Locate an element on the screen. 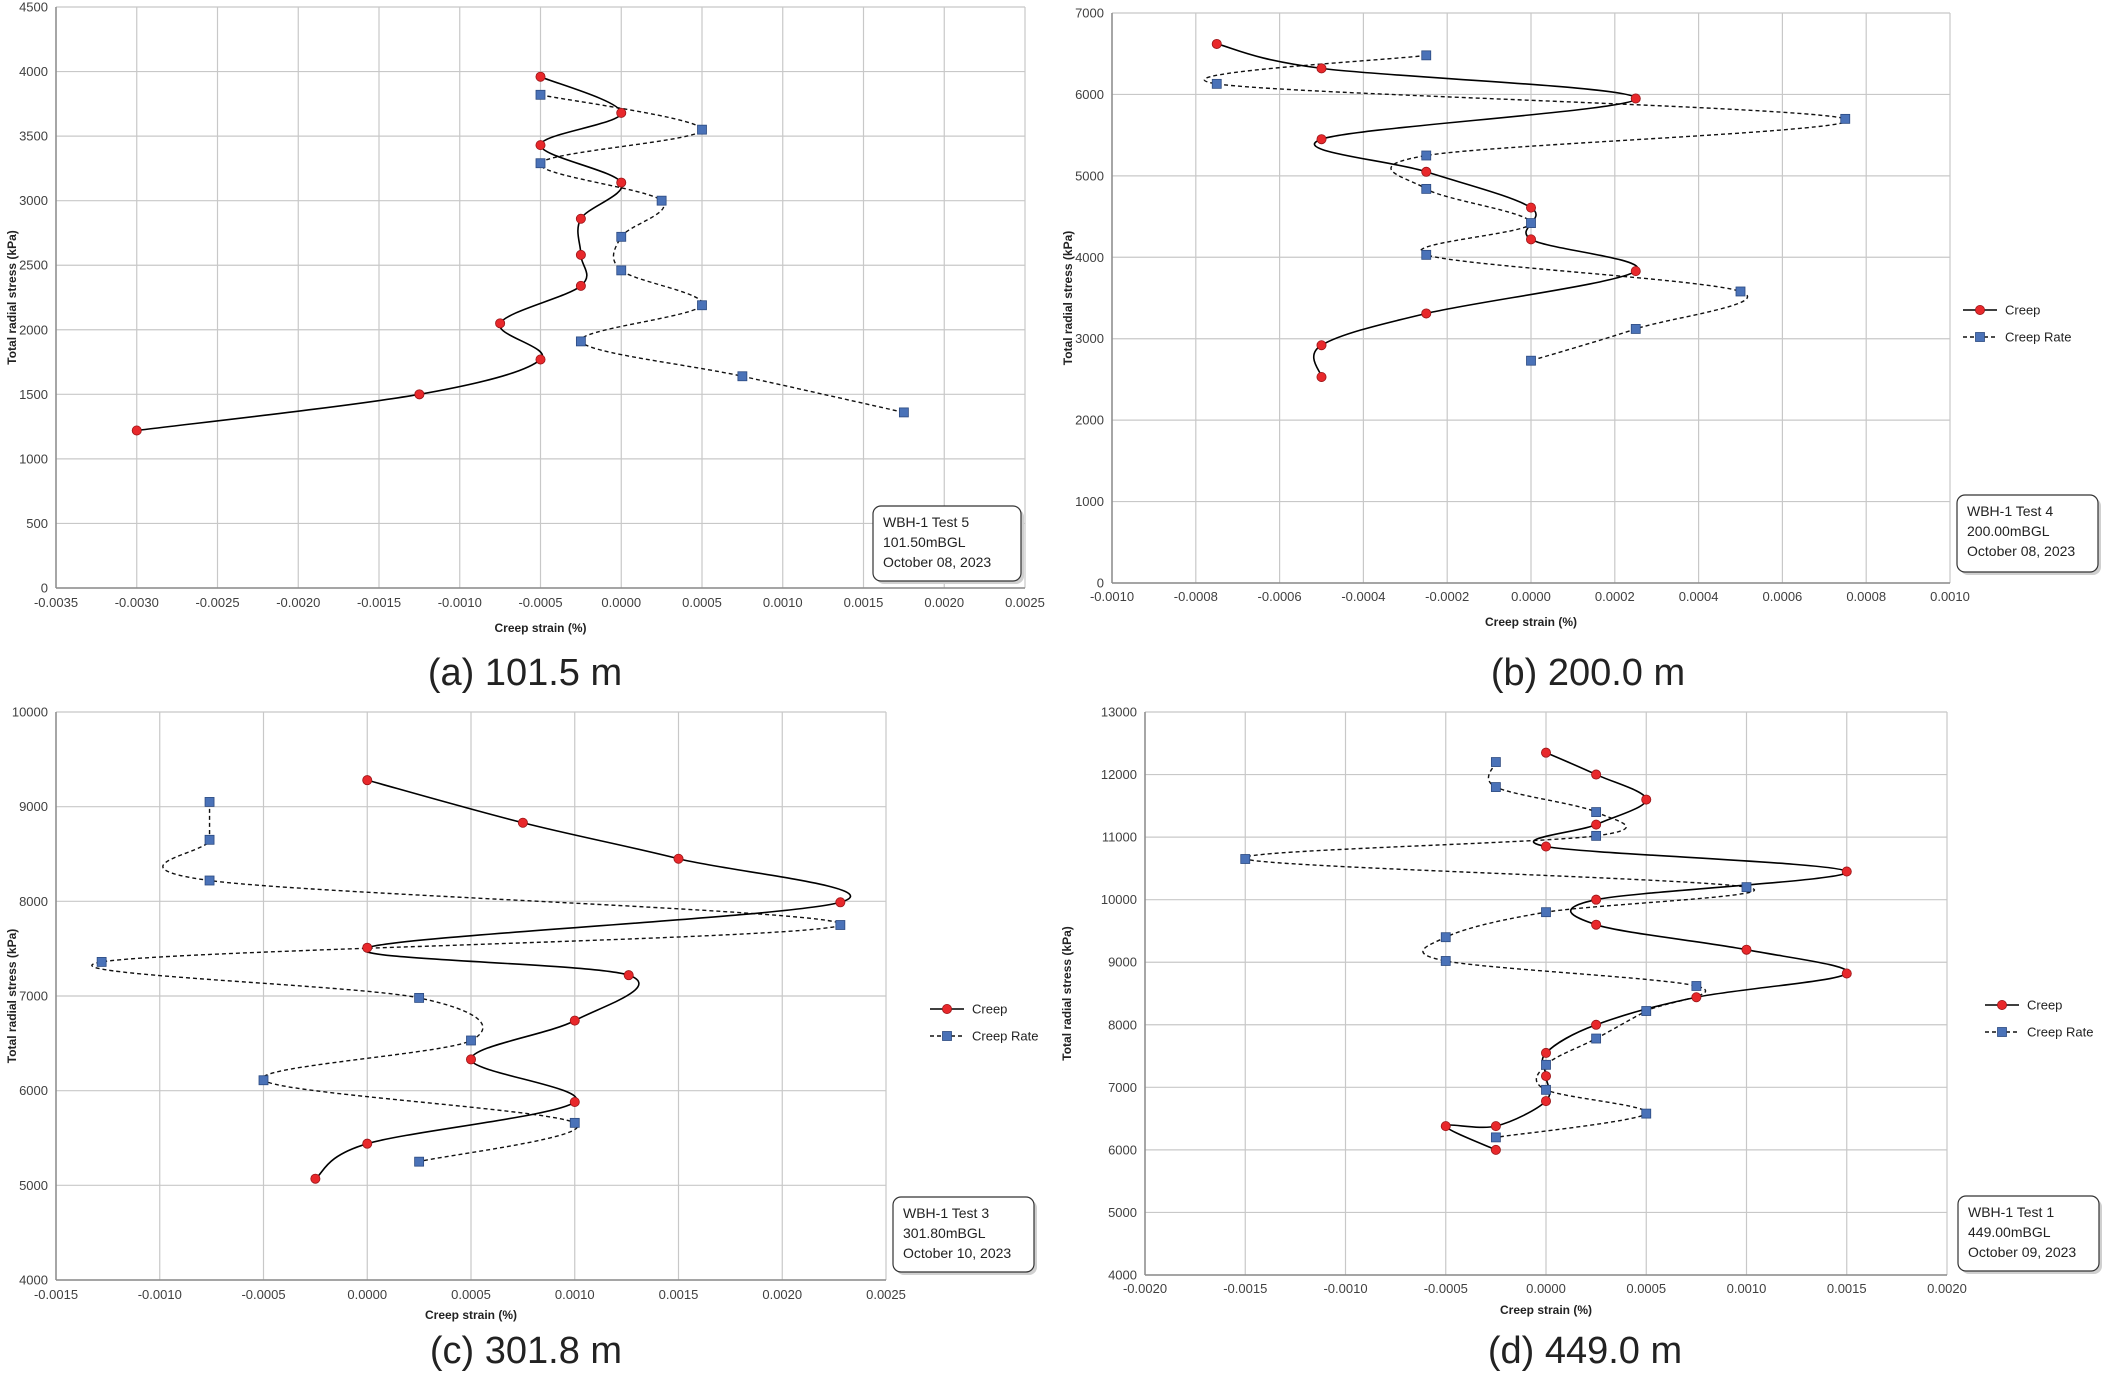 This screenshot has height=1382, width=2104. chart-d-x-axis-label: Creep strain (%) is located at coordinates (1546, 1310).